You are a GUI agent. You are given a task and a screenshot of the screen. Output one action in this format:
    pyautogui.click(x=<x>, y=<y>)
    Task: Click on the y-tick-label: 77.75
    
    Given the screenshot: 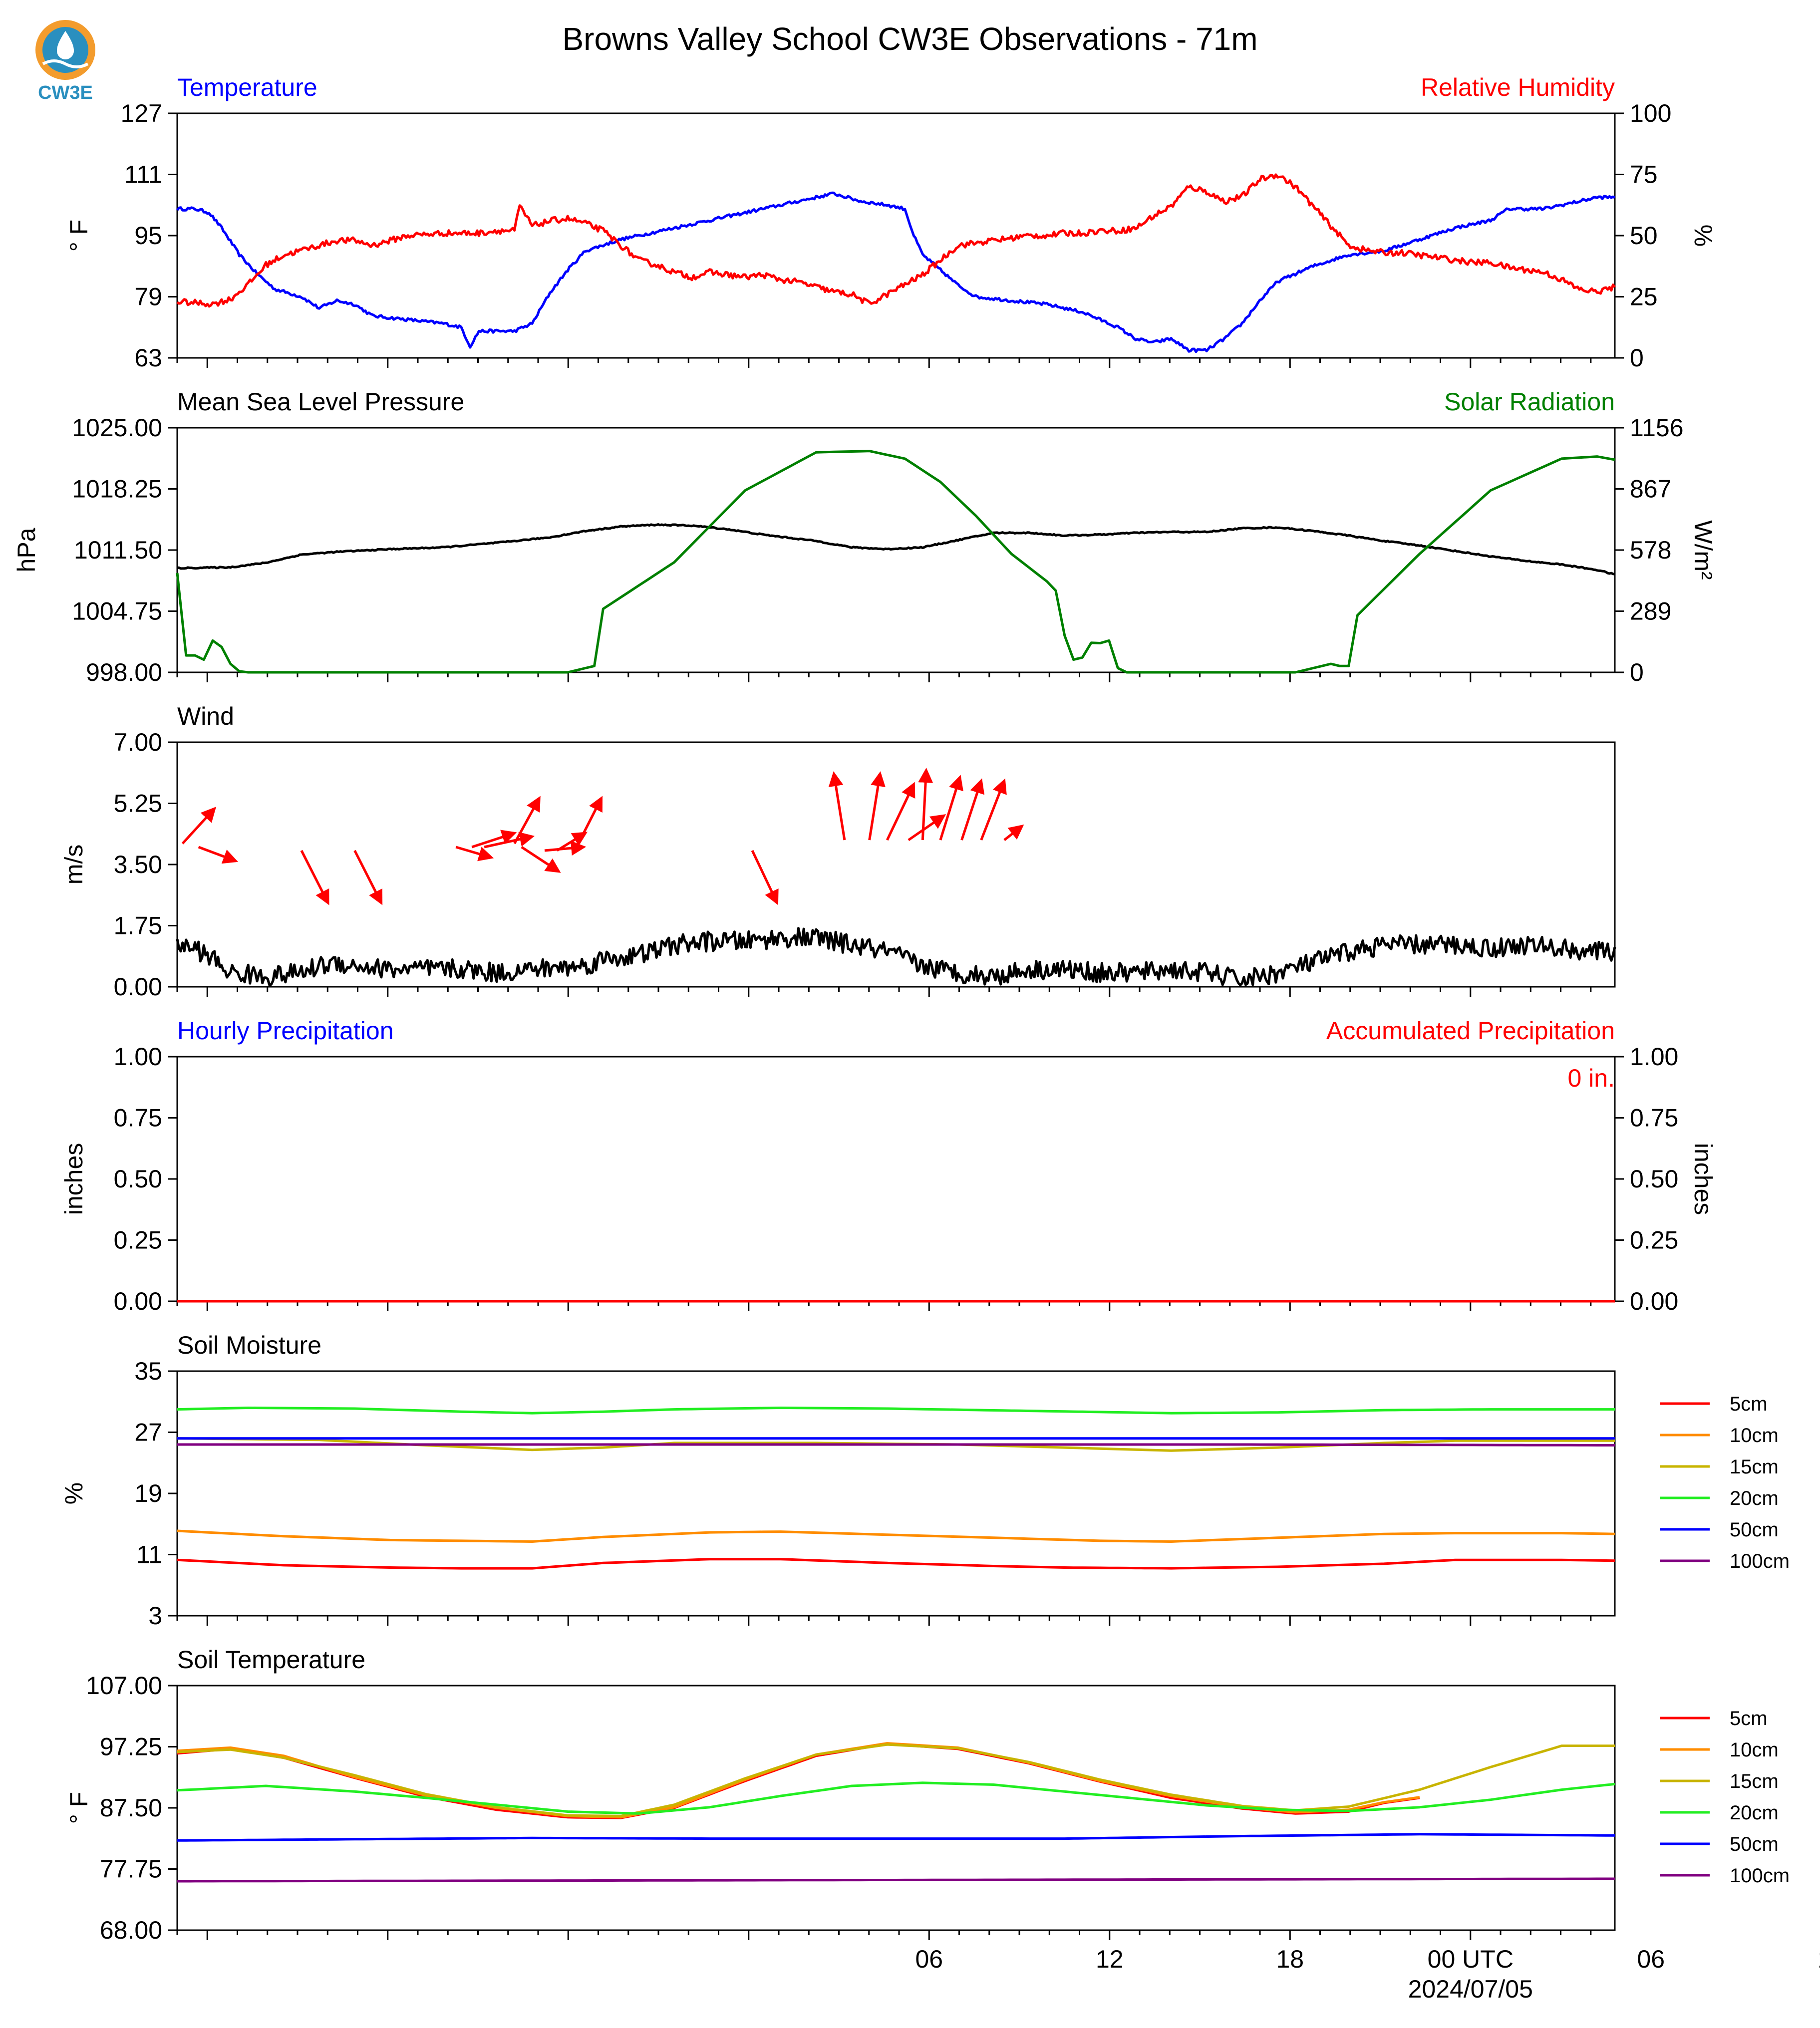 What is the action you would take?
    pyautogui.click(x=131, y=1869)
    